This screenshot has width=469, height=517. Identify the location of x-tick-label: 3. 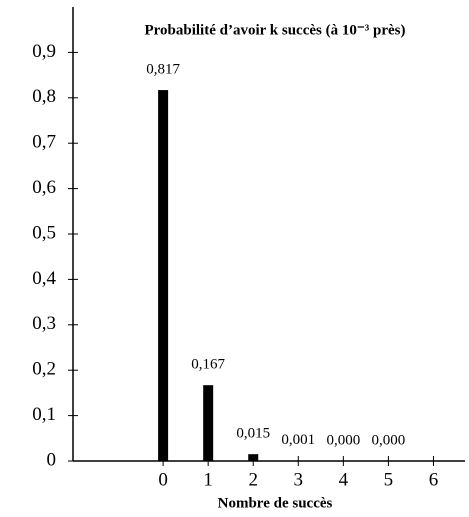
(299, 479).